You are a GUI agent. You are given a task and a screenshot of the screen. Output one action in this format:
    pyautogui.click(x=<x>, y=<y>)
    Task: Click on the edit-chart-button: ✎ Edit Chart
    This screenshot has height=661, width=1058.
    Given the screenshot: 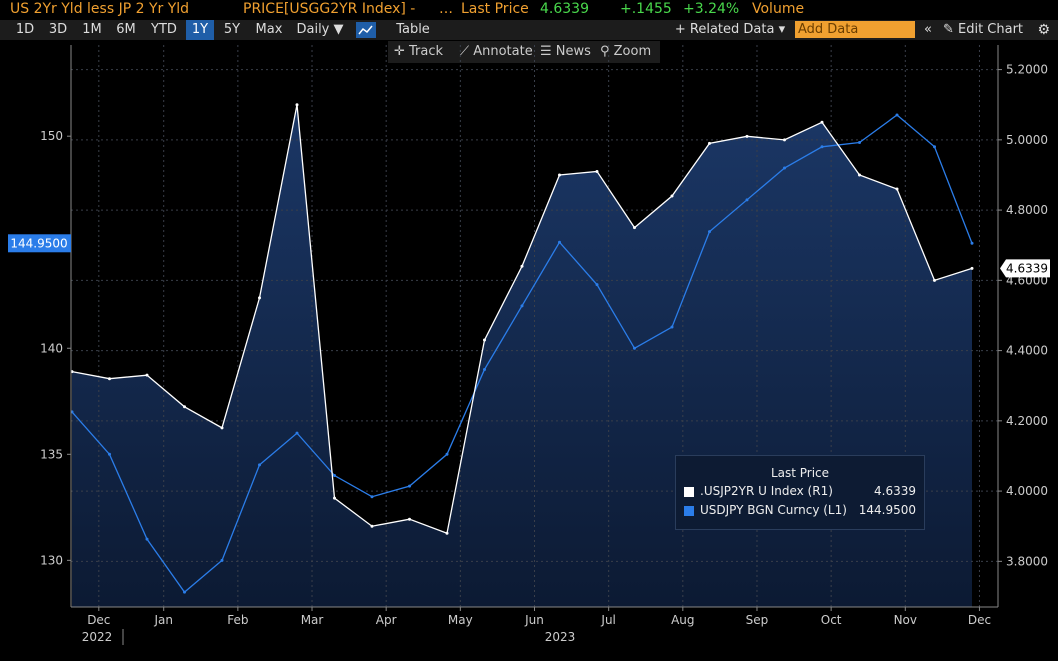 What is the action you would take?
    pyautogui.click(x=983, y=30)
    